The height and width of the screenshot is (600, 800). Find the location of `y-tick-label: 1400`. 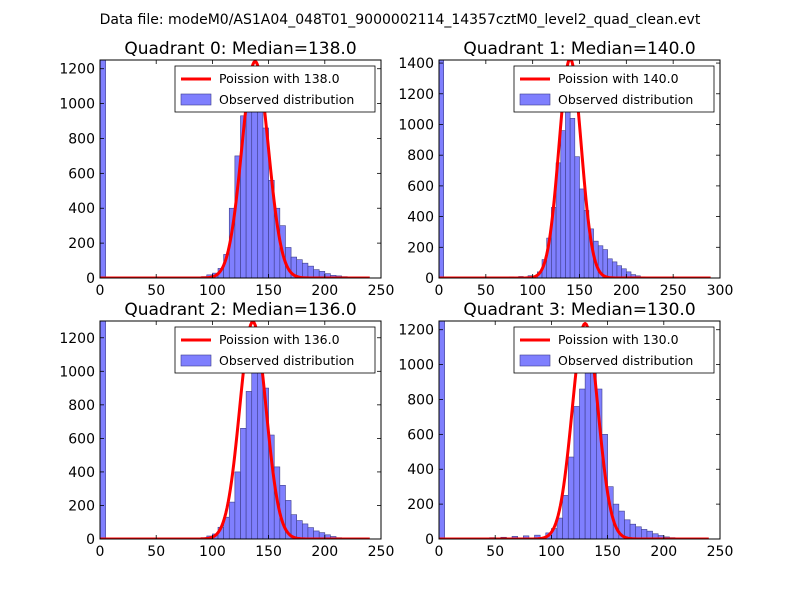

y-tick-label: 1400 is located at coordinates (416, 64).